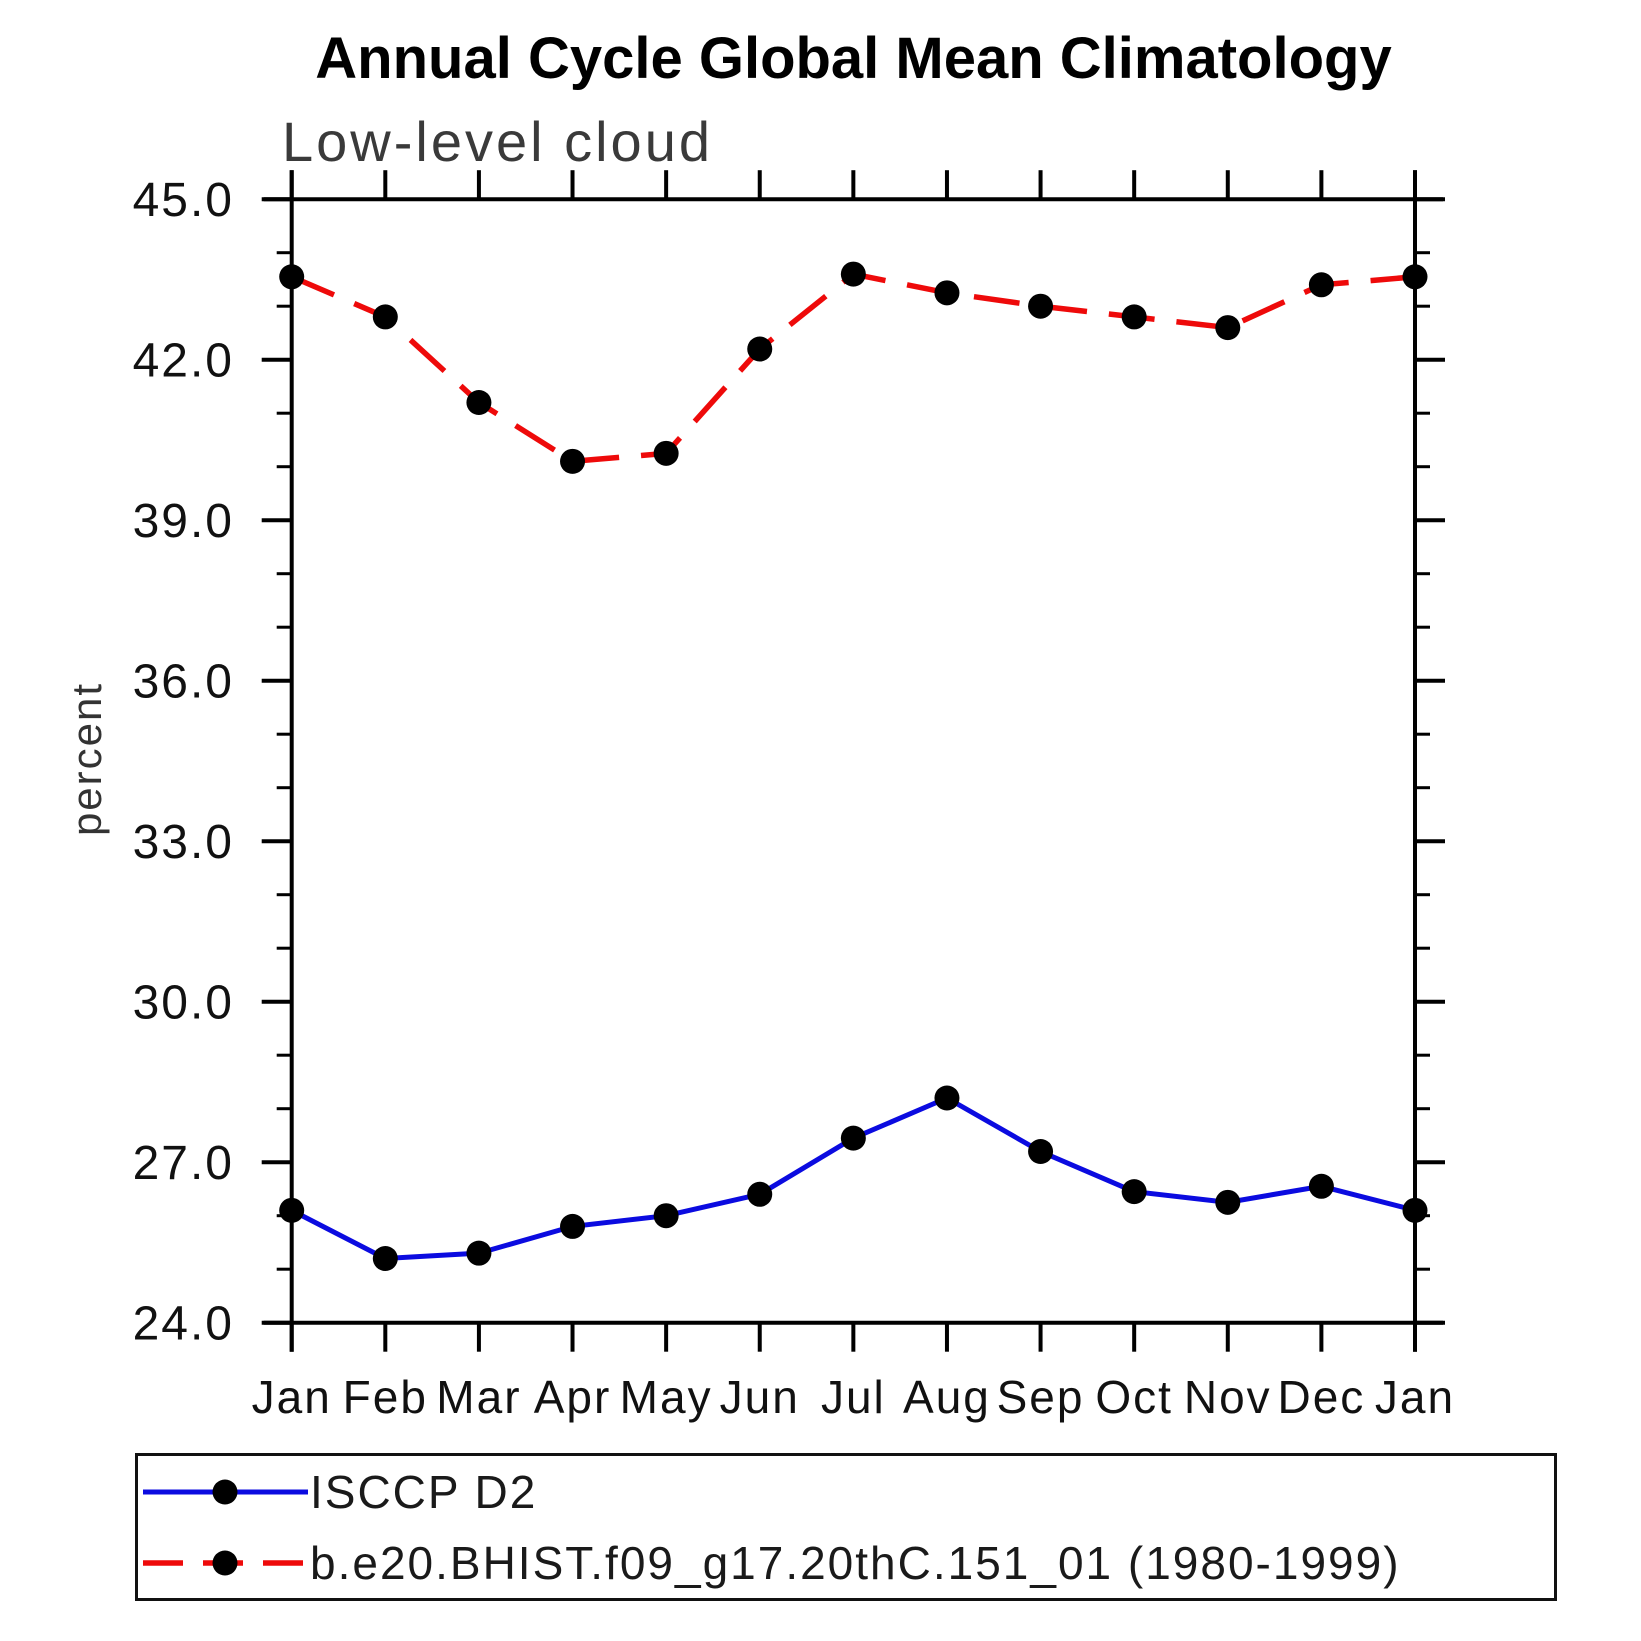  I want to click on legend-solid-line-swatch, so click(225, 1491).